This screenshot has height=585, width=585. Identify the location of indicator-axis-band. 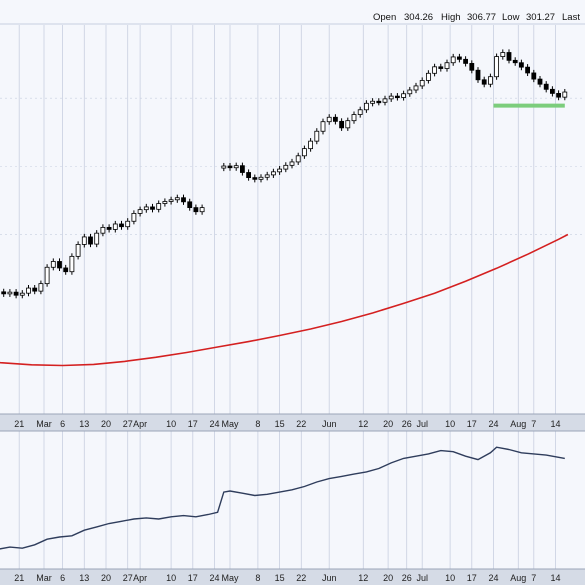
(292, 577).